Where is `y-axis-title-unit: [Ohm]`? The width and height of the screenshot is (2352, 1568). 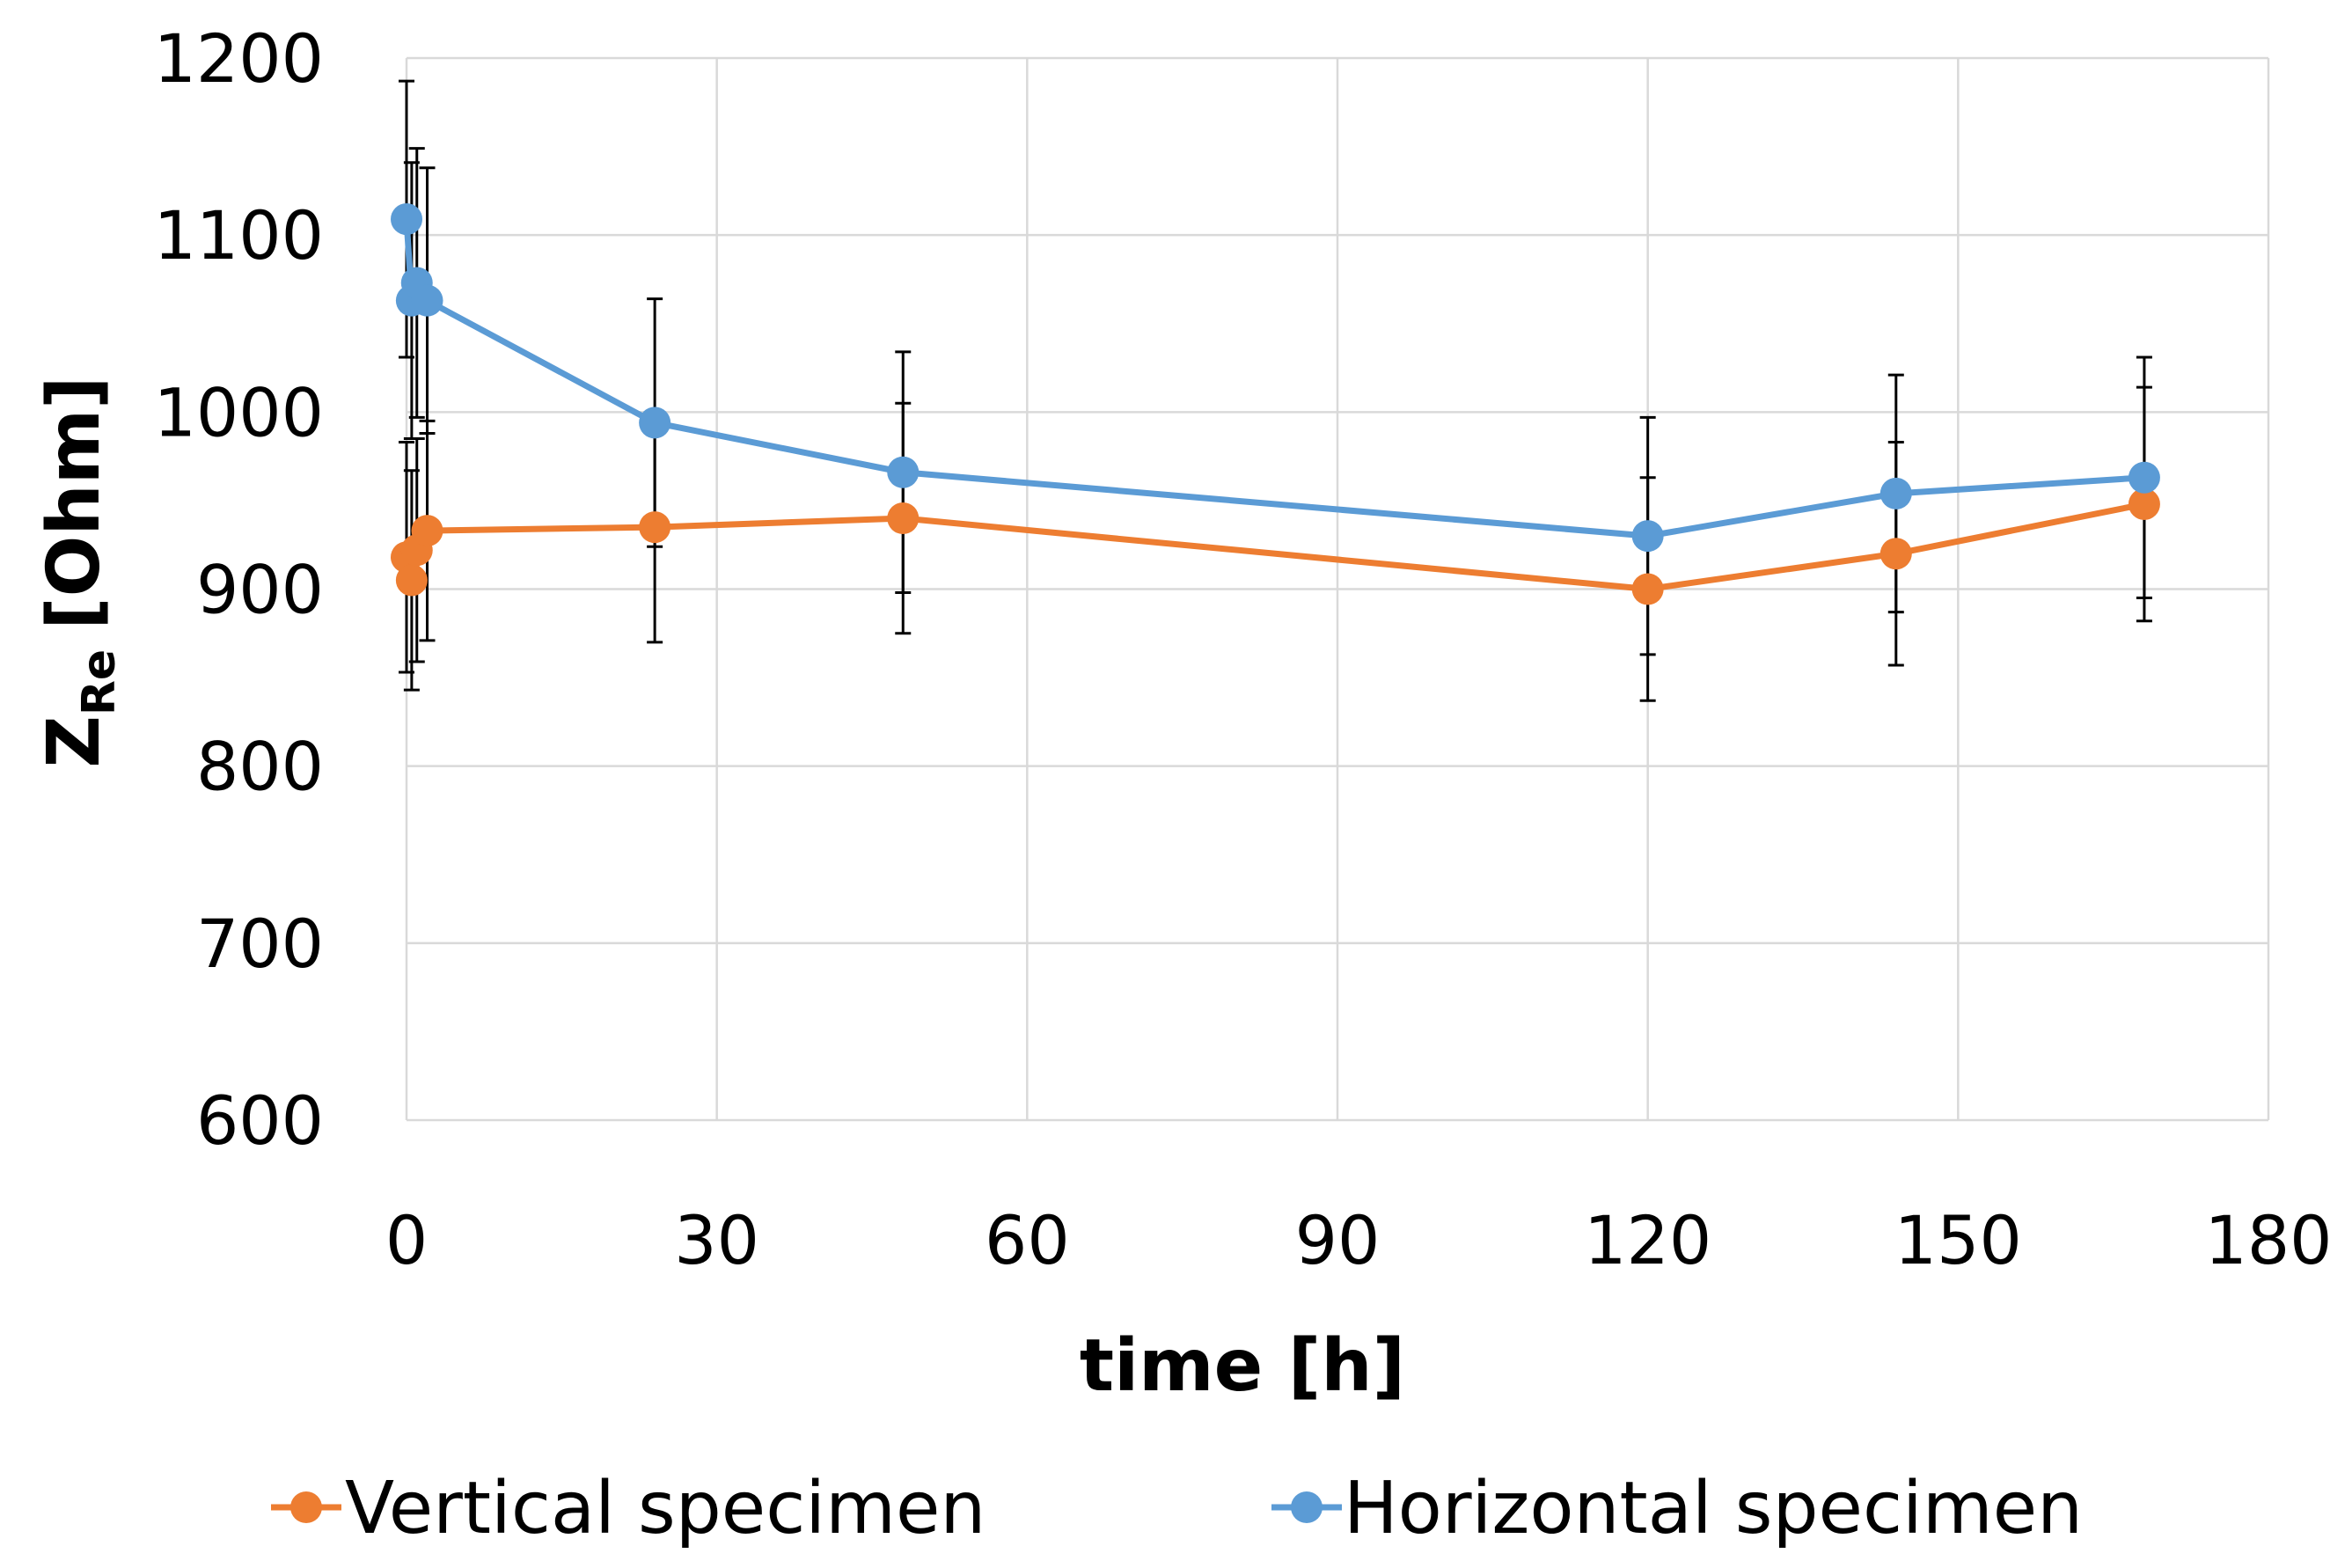
y-axis-title-unit: [Ohm] is located at coordinates (74, 502).